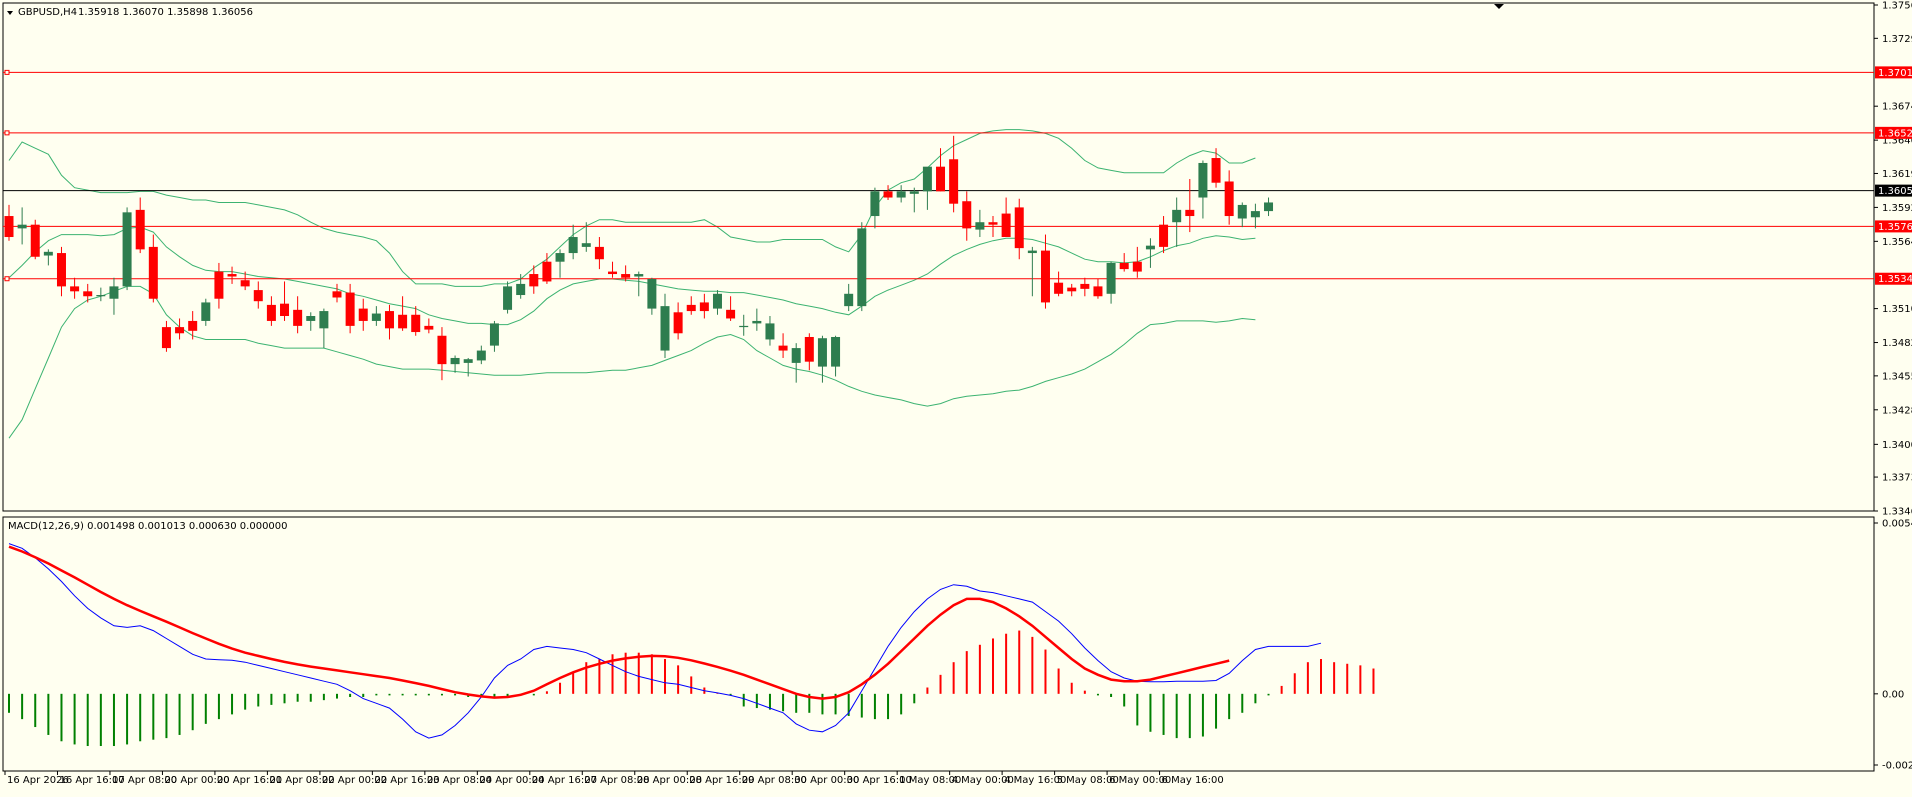  I want to click on bollinger-mid-line, so click(632, 276).